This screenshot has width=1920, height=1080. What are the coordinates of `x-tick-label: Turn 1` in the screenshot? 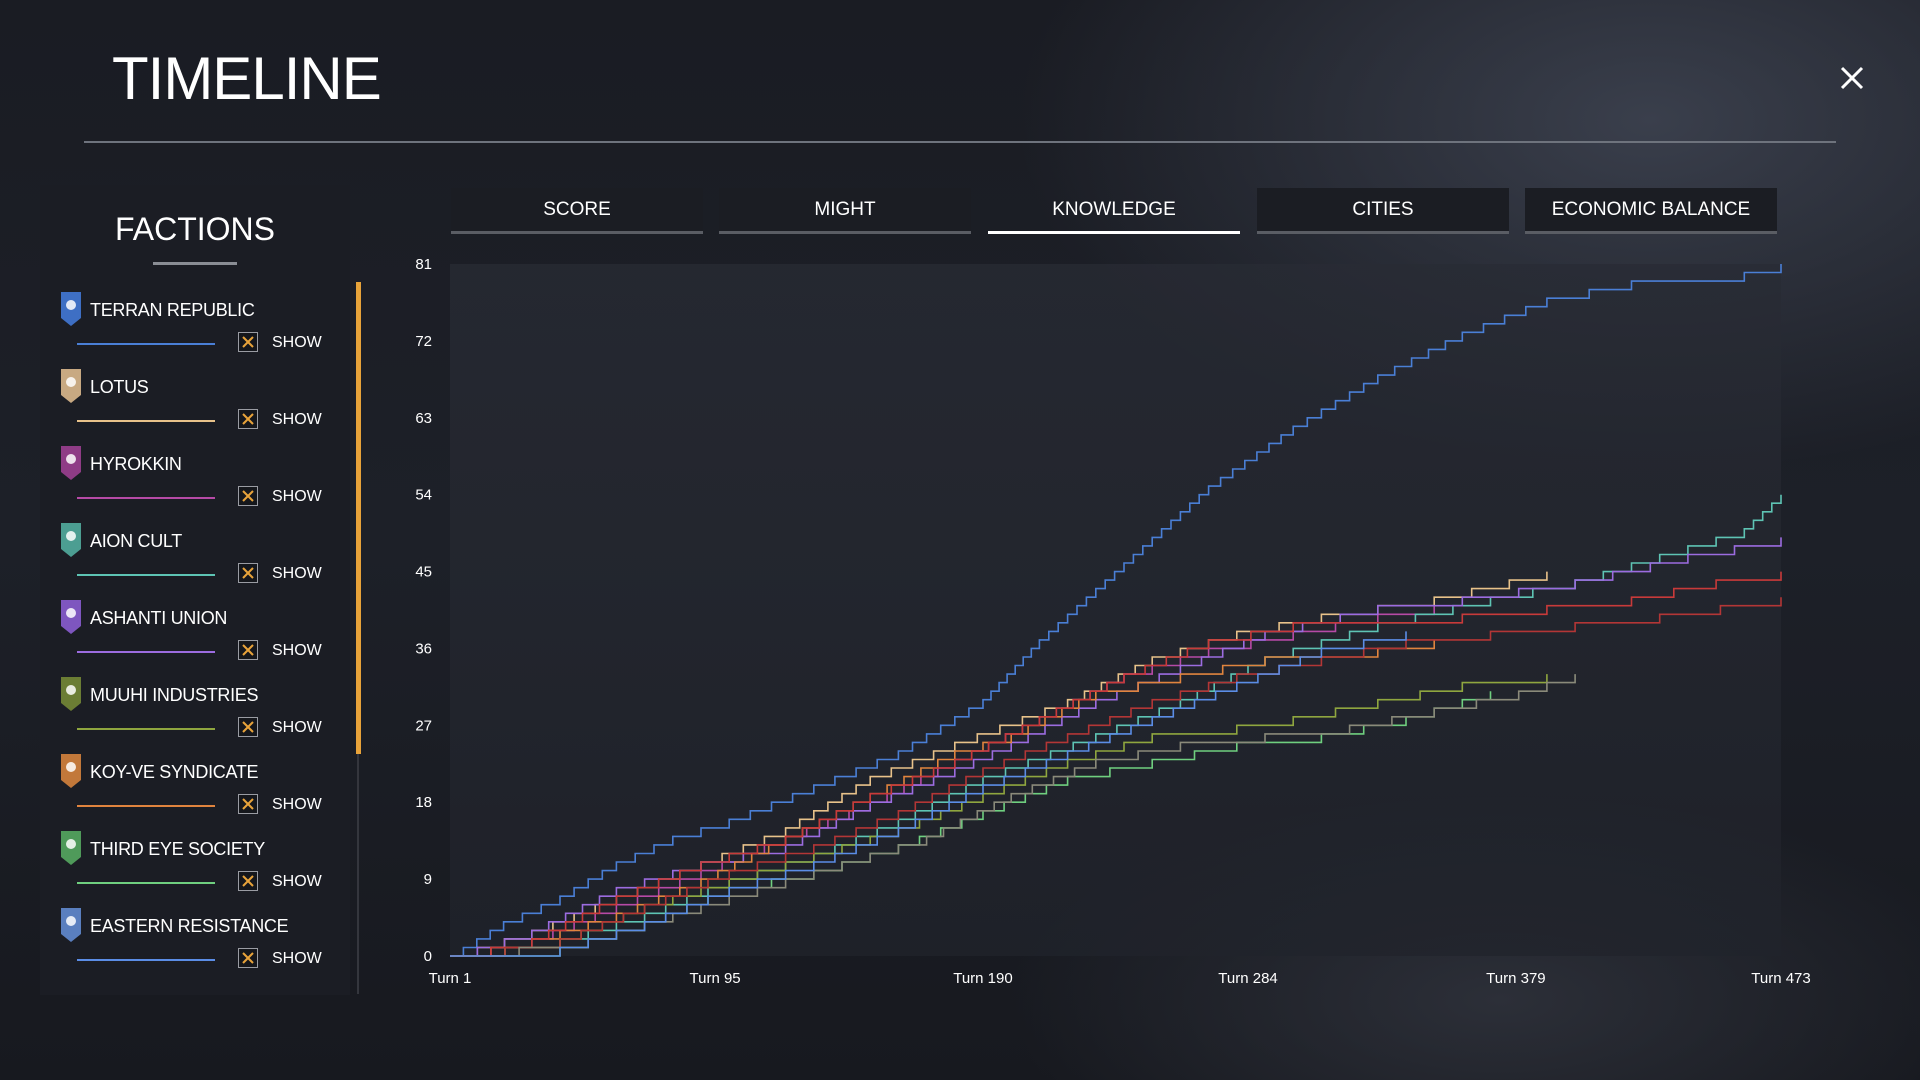 It's located at (450, 978).